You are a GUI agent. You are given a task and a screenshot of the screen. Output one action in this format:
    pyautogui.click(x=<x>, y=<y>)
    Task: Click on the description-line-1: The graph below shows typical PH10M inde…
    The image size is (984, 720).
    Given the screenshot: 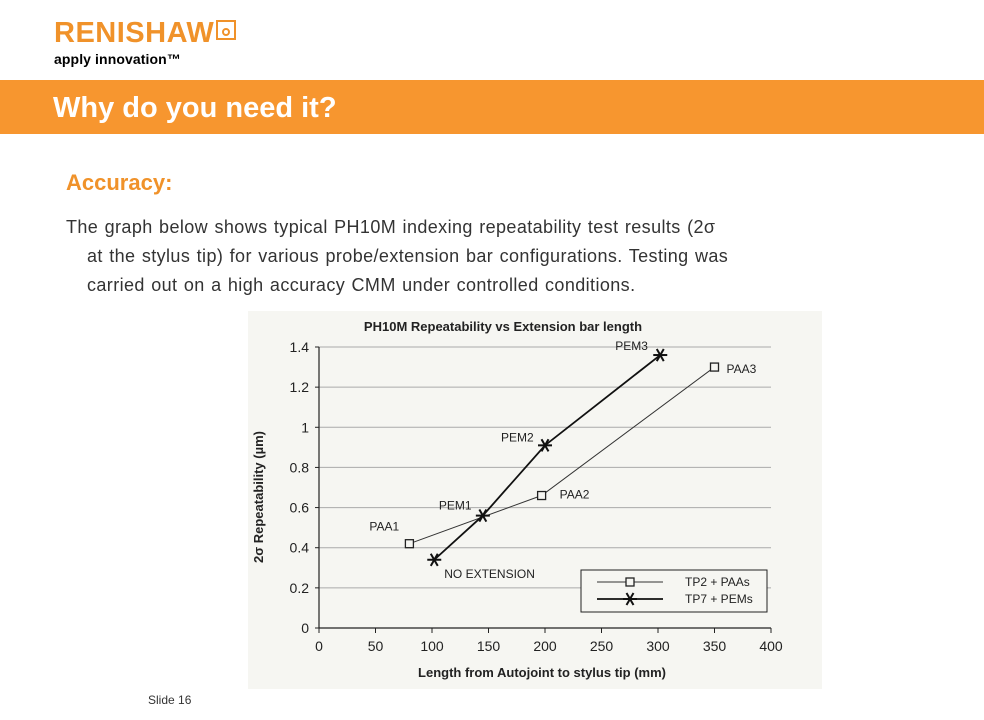 What is the action you would take?
    pyautogui.click(x=391, y=227)
    